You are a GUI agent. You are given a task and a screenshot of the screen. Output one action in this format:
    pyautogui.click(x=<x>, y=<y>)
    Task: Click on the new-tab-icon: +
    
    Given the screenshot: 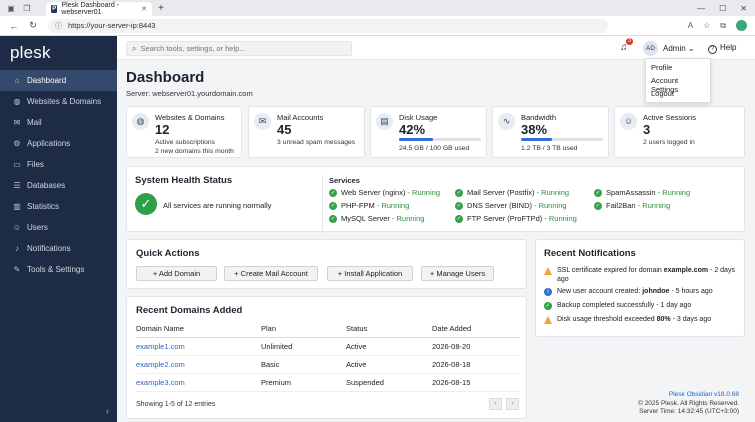 What is the action you would take?
    pyautogui.click(x=161, y=8)
    